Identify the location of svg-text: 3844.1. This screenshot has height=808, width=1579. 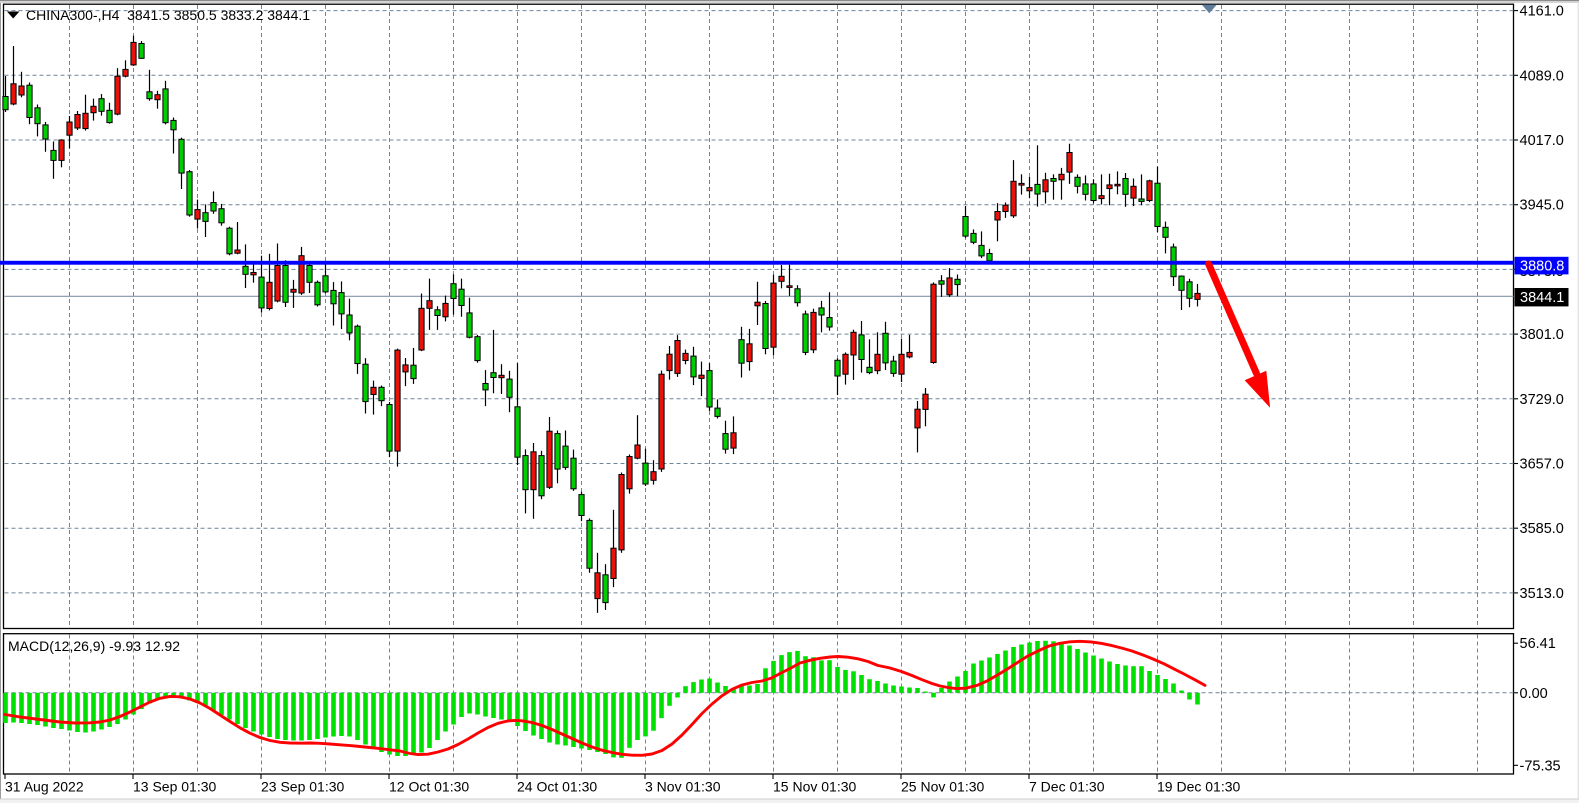
(1542, 298).